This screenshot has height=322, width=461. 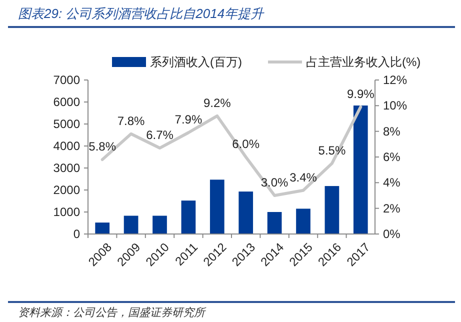 What do you see at coordinates (392, 234) in the screenshot?
I see `y2-tick-label: 0%` at bounding box center [392, 234].